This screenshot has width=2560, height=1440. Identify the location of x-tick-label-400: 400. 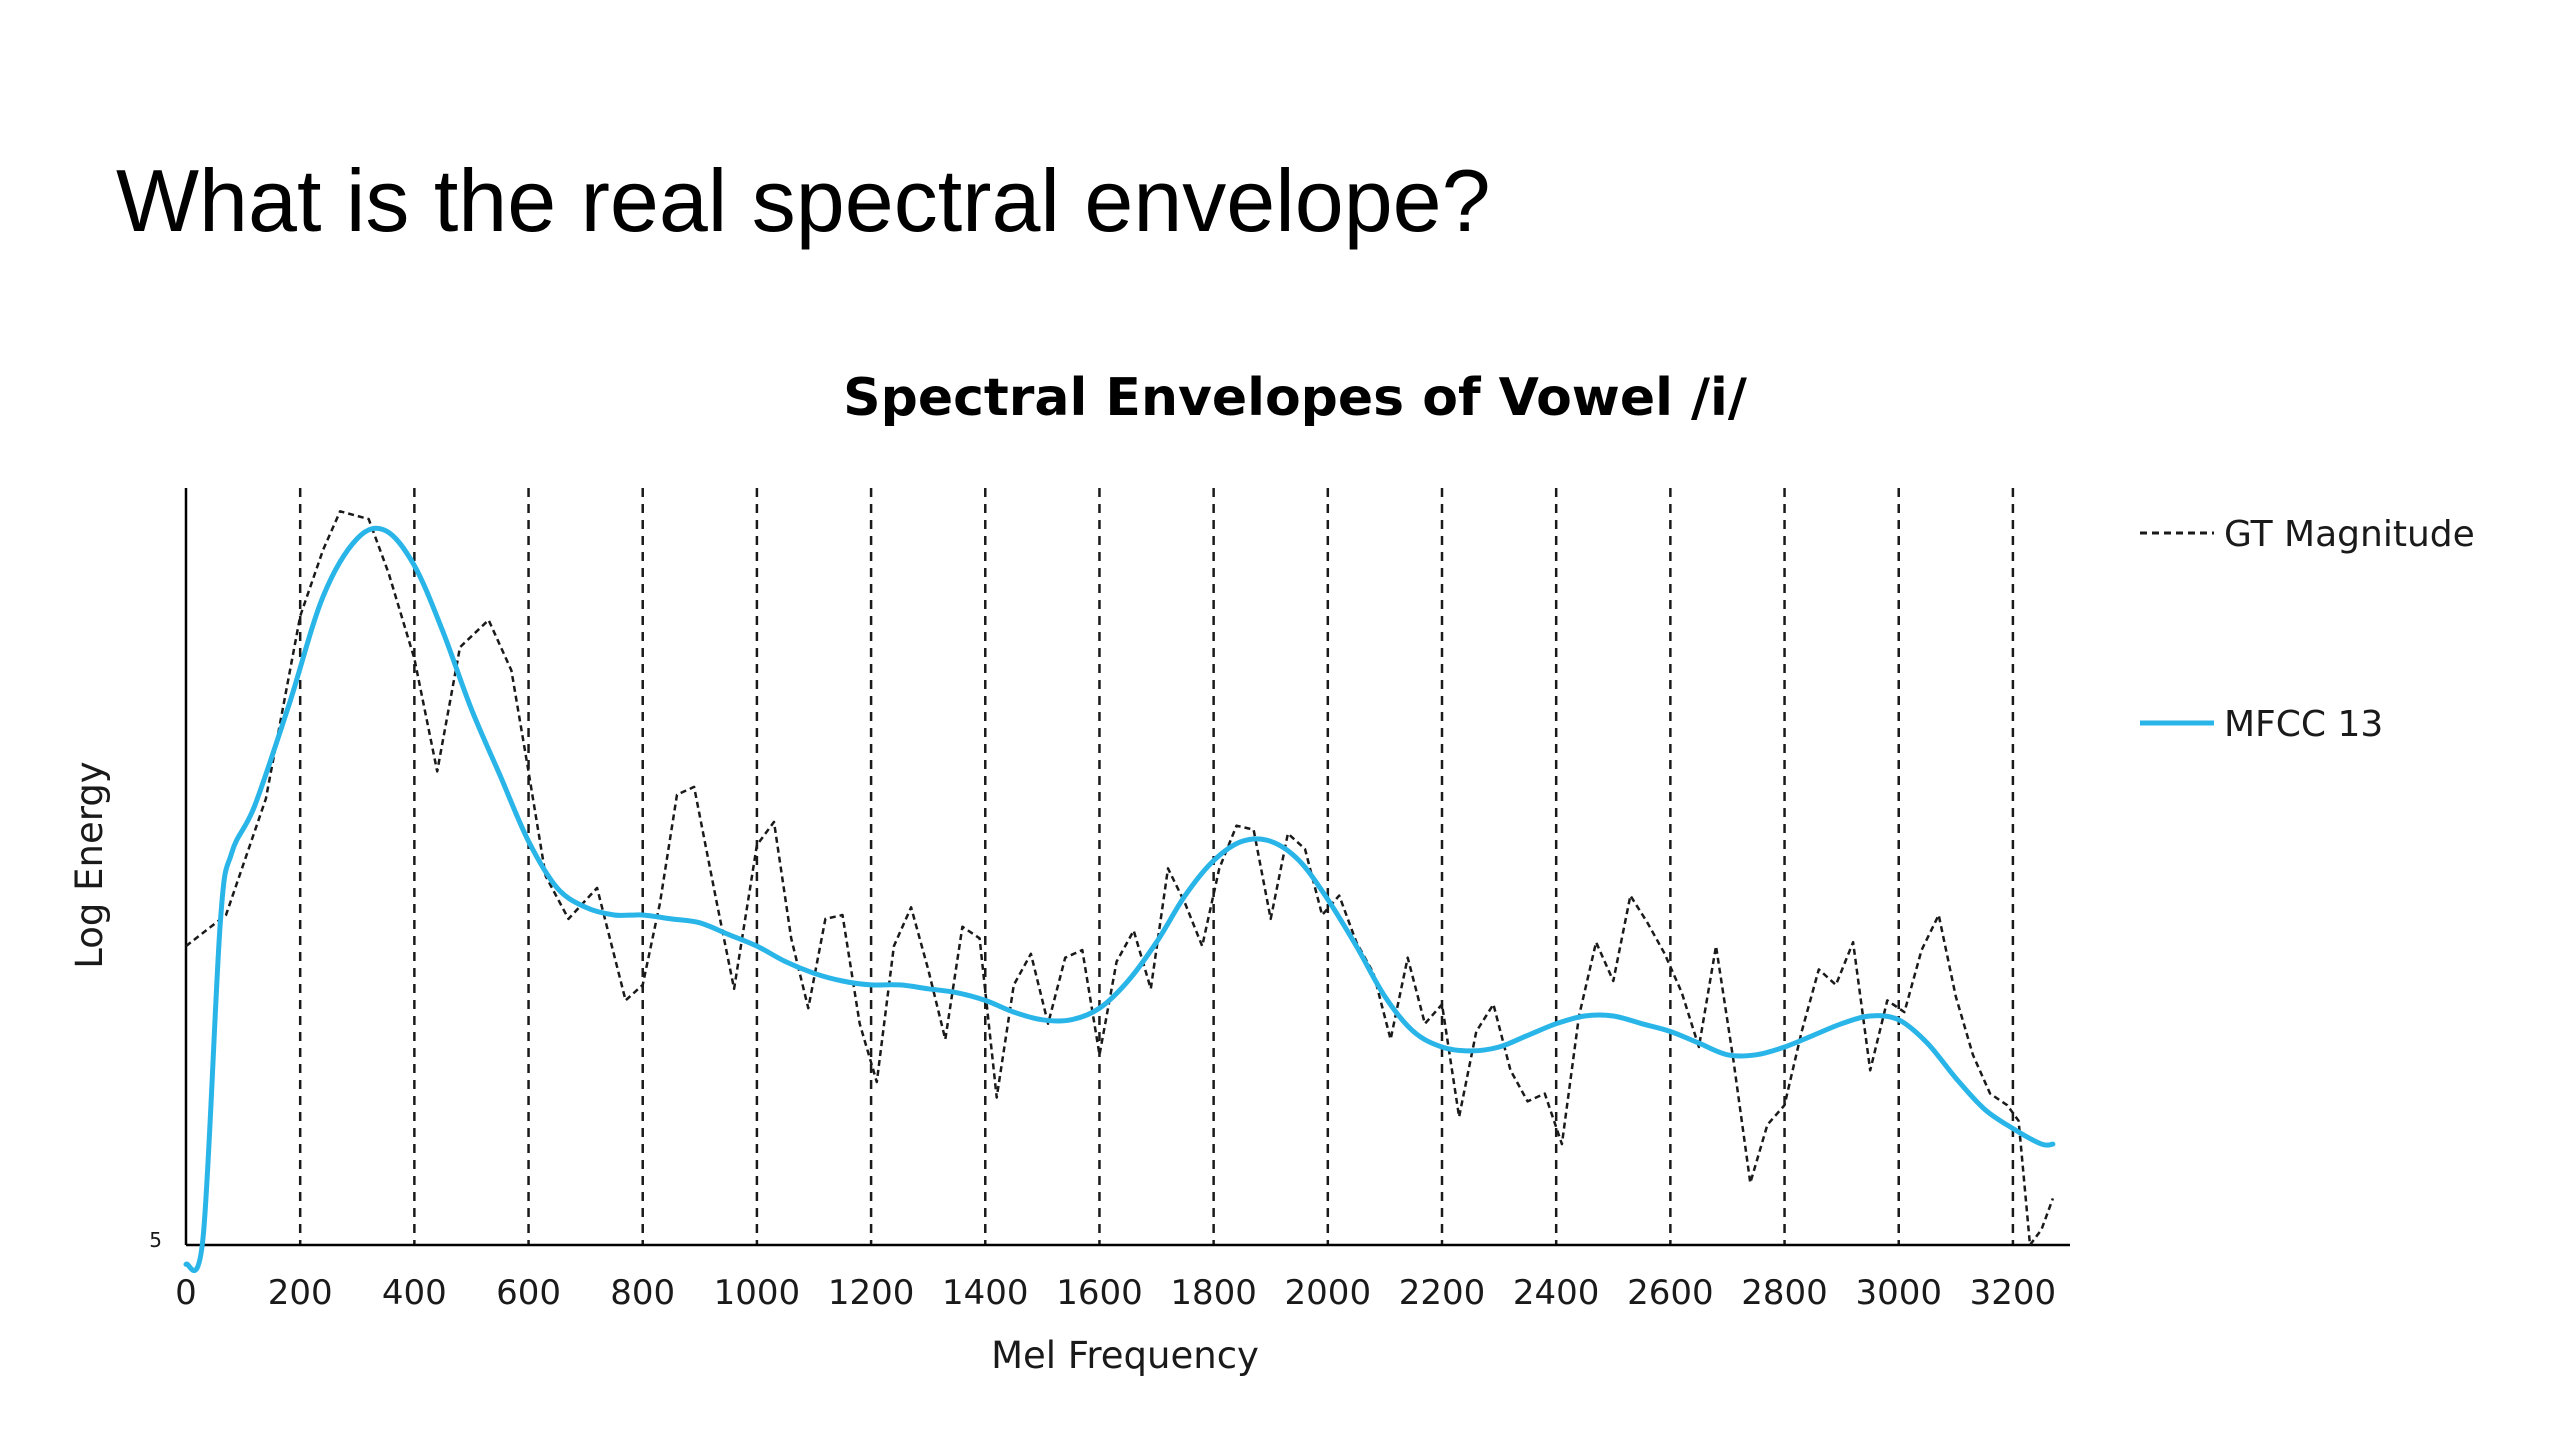
(414, 1293).